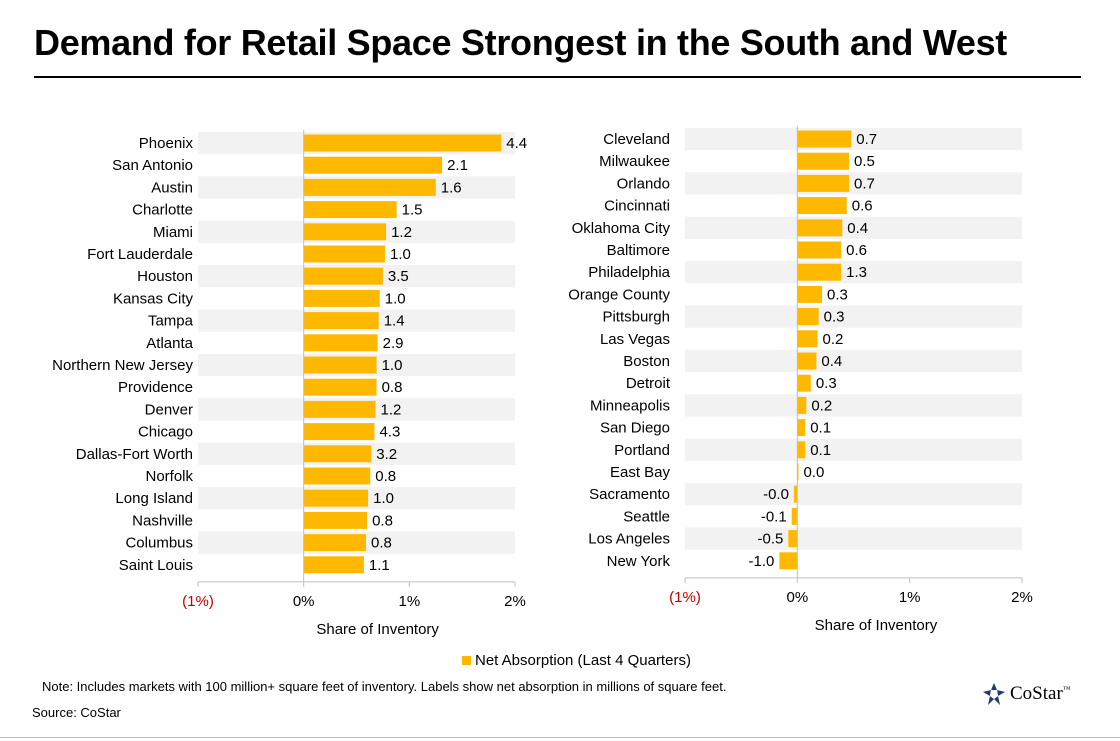 The width and height of the screenshot is (1120, 741). Describe the element at coordinates (169, 343) in the screenshot. I see `category-label: Atlanta` at that location.